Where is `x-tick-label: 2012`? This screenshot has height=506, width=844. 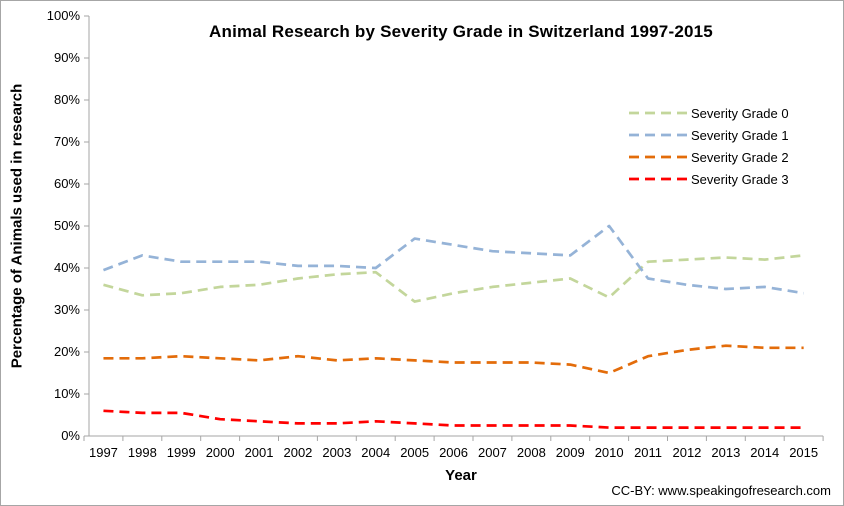
x-tick-label: 2012 is located at coordinates (686, 452).